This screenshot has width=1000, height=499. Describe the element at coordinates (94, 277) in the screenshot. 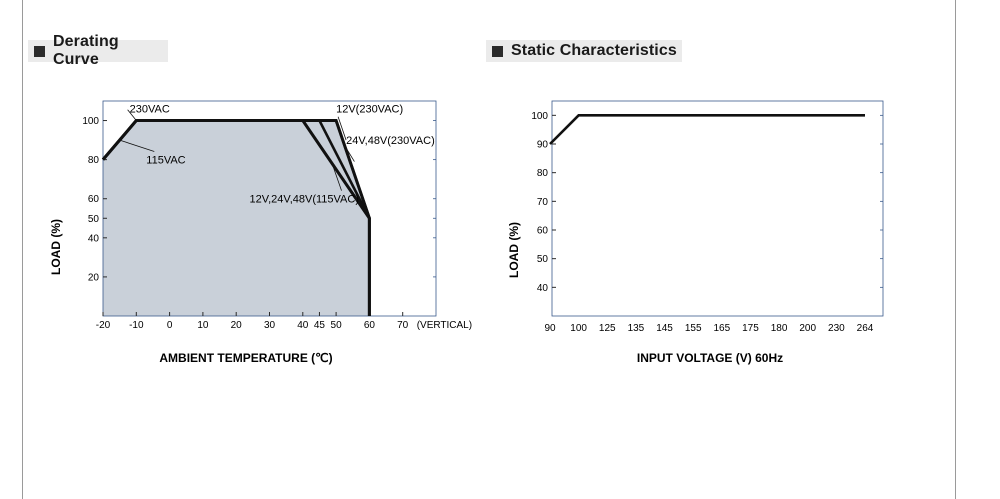

I see `y-tick-label: 20` at that location.